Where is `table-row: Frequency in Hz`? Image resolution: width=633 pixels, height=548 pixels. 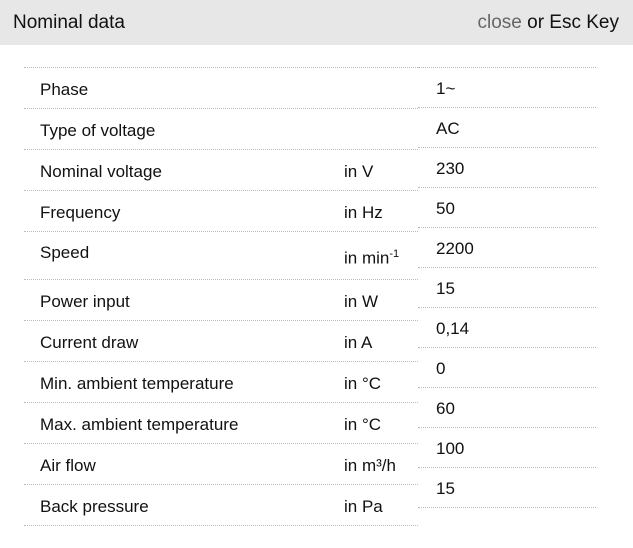
table-row: Frequency in Hz is located at coordinates (221, 211).